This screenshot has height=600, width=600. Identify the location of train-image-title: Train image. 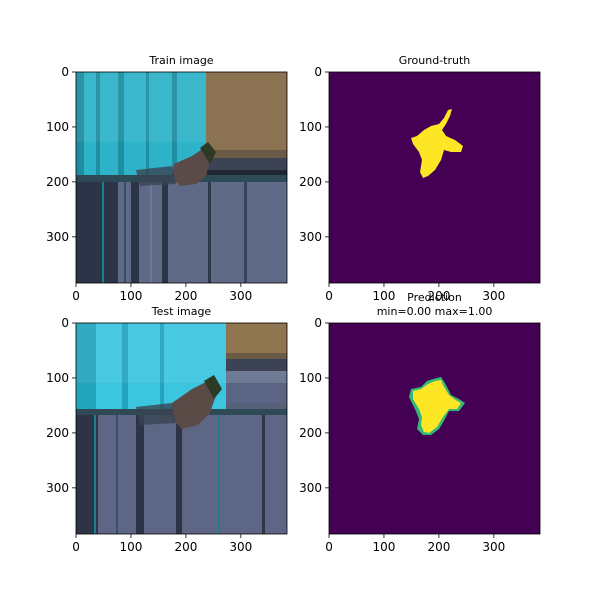
(180, 60).